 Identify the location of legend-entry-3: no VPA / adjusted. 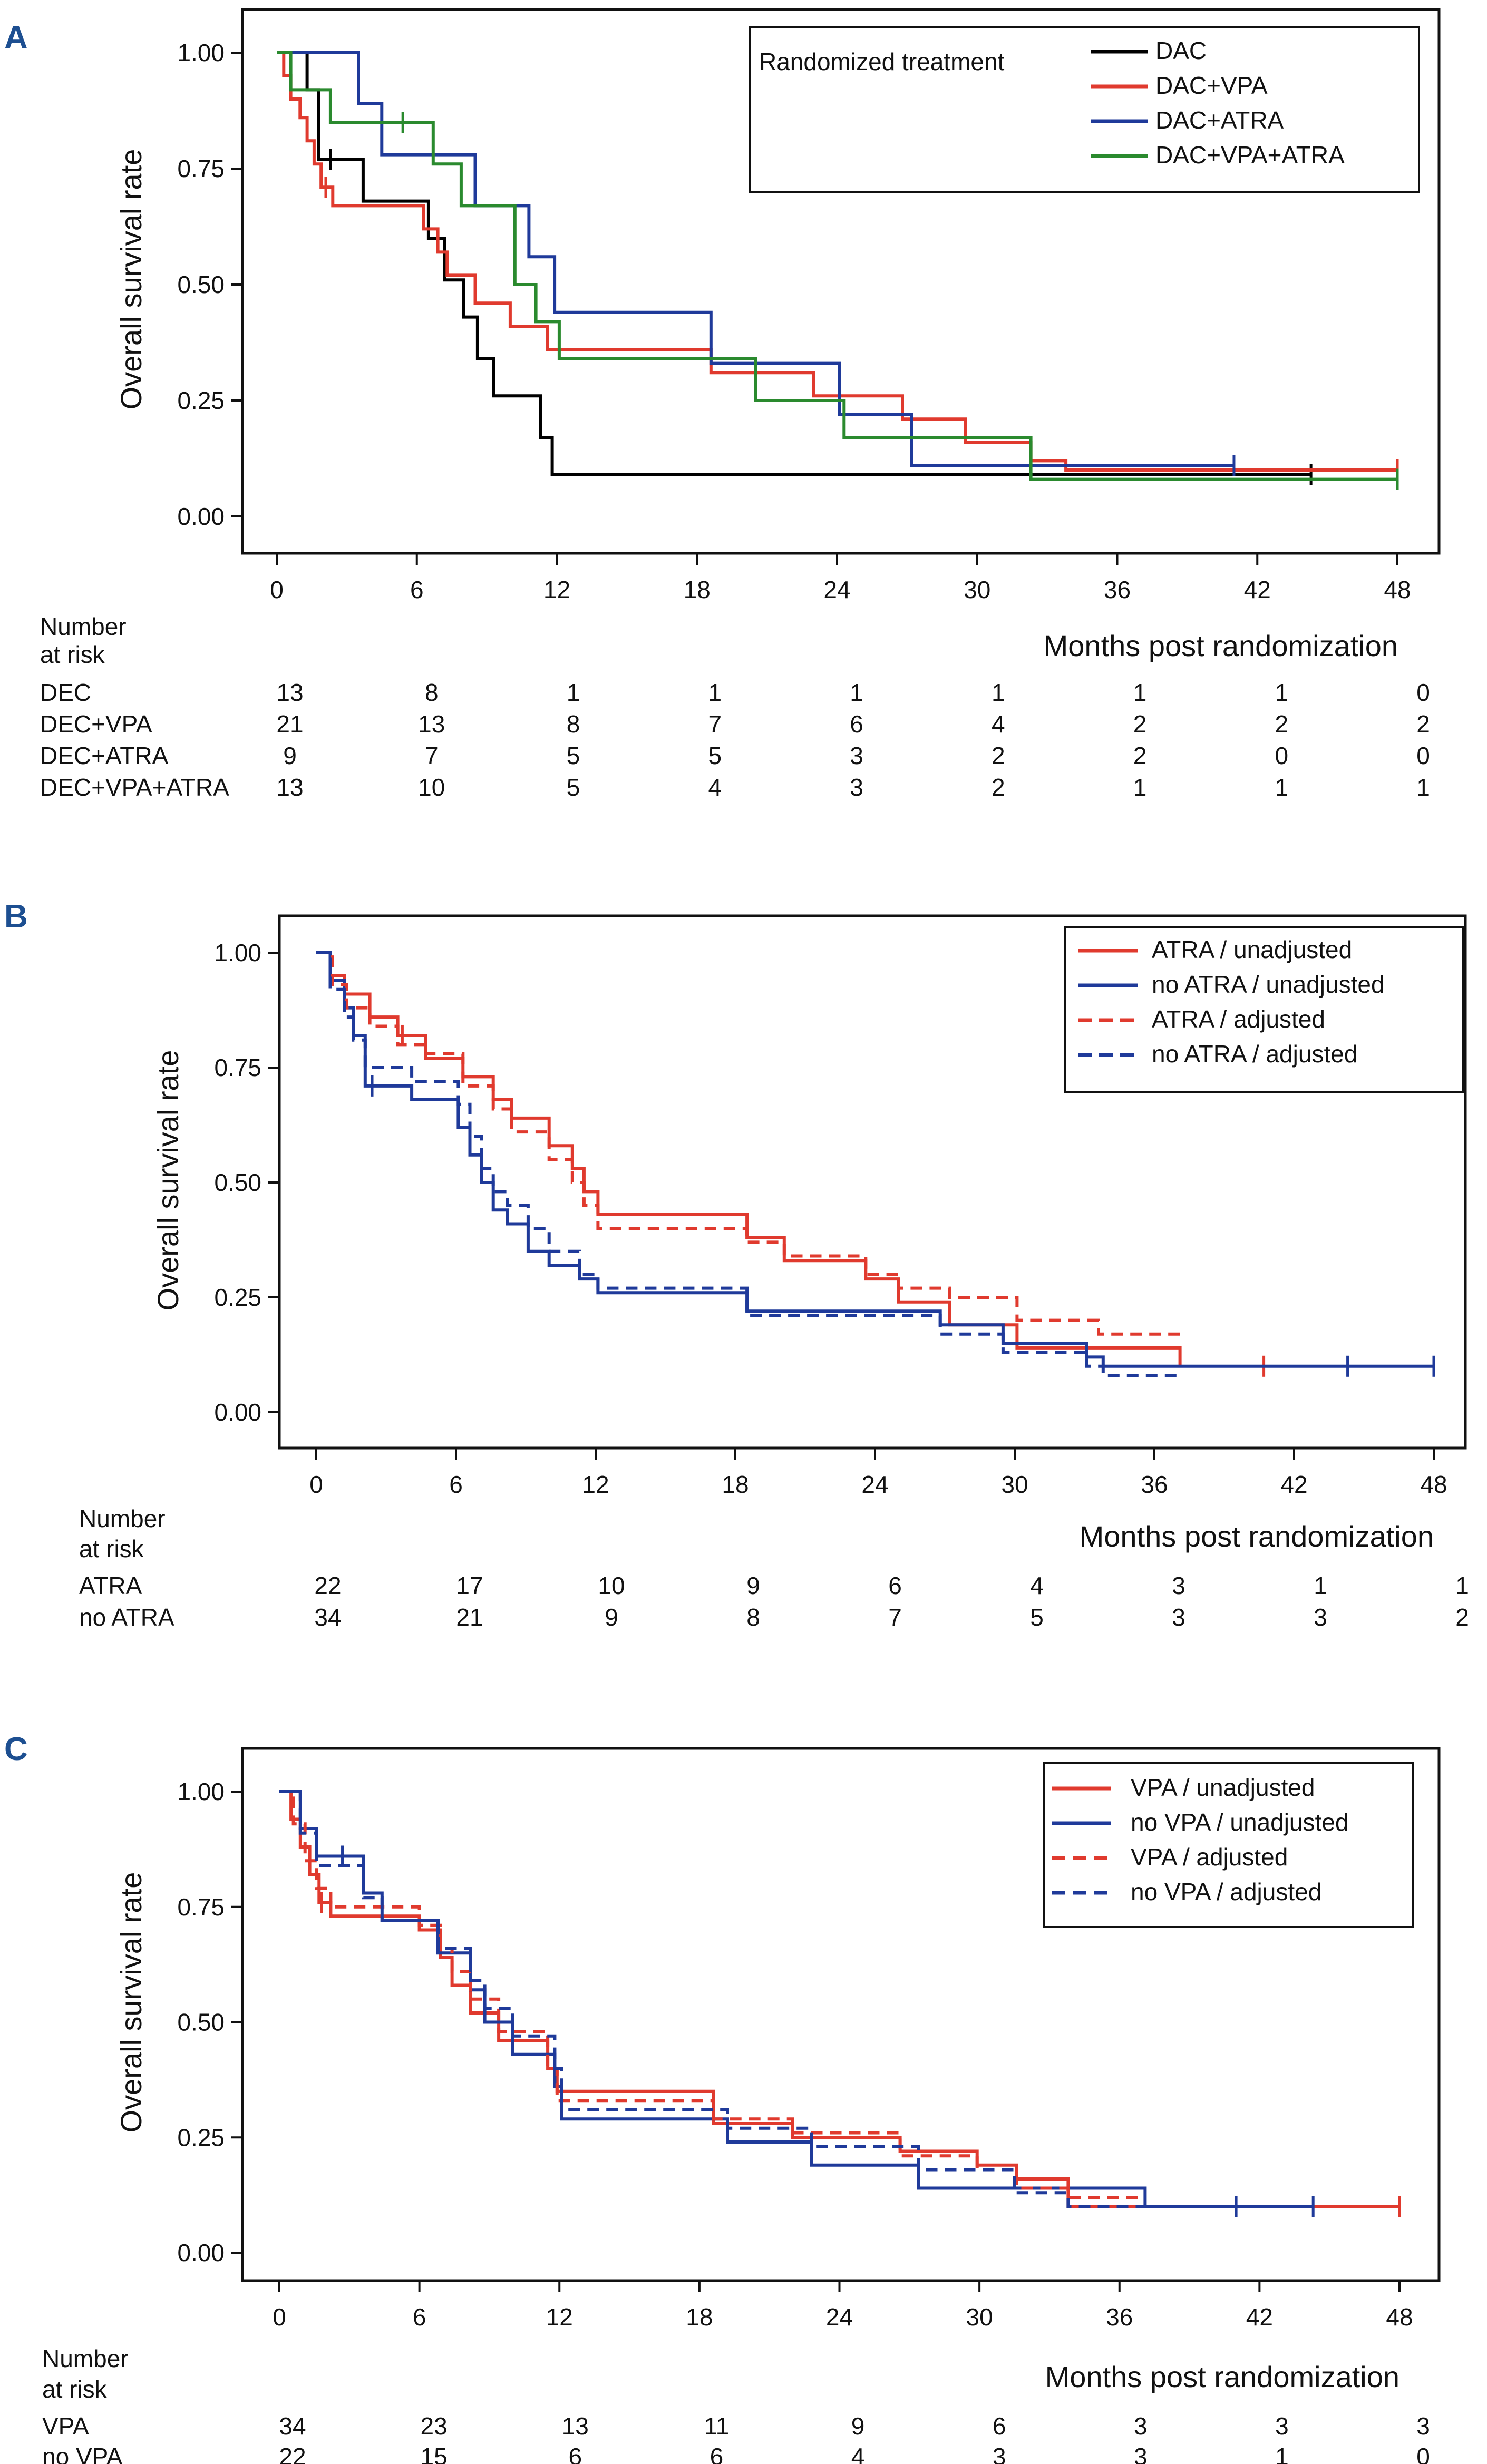
(1226, 1892).